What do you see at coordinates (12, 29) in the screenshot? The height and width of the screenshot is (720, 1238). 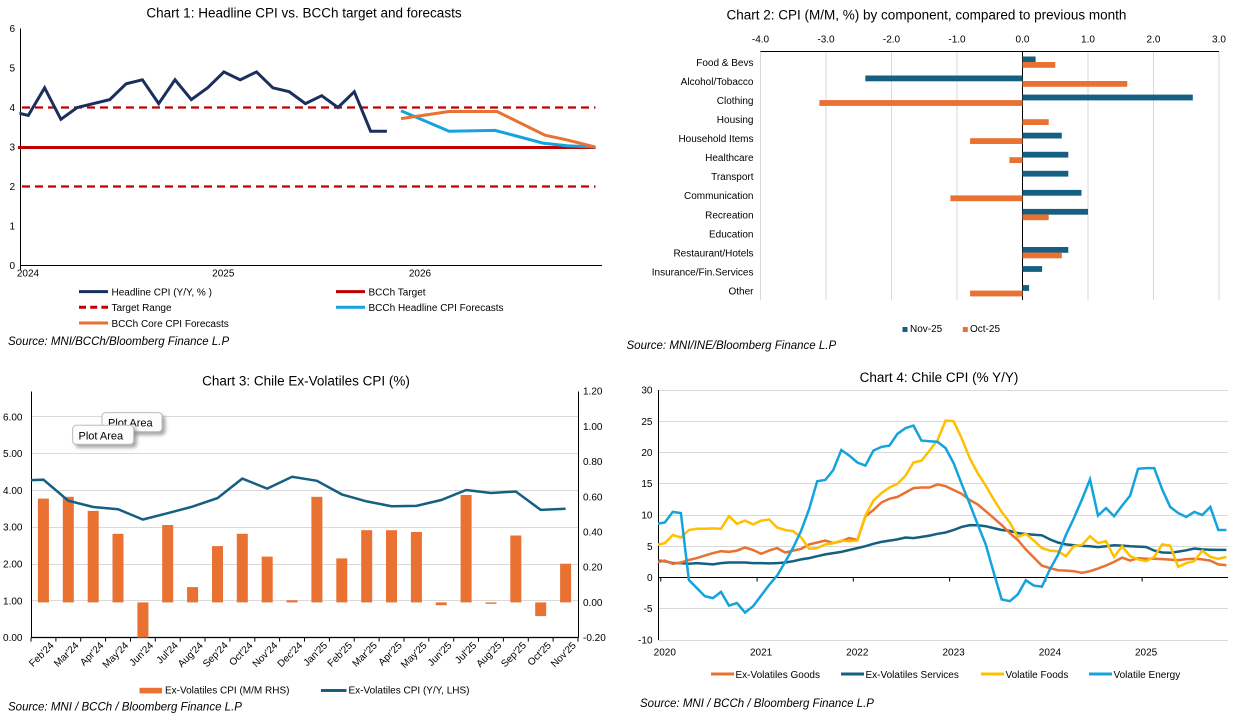 I see `svg-text: 6` at bounding box center [12, 29].